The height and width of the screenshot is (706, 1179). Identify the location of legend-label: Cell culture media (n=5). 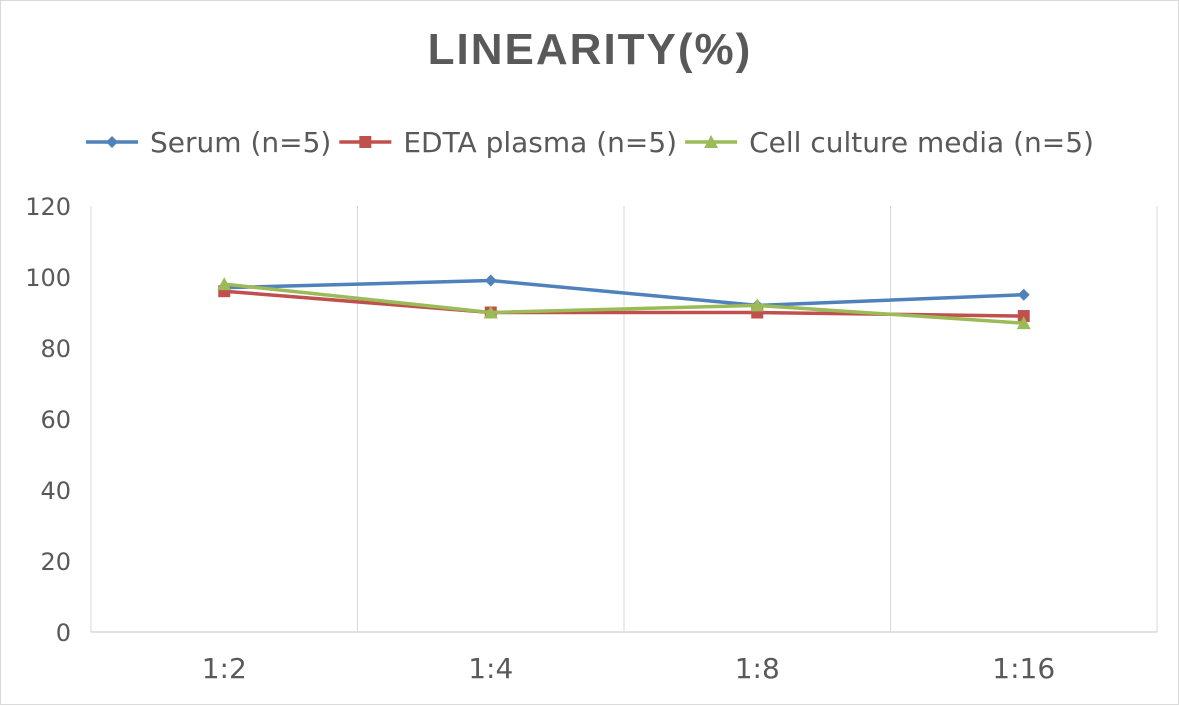
(921, 142).